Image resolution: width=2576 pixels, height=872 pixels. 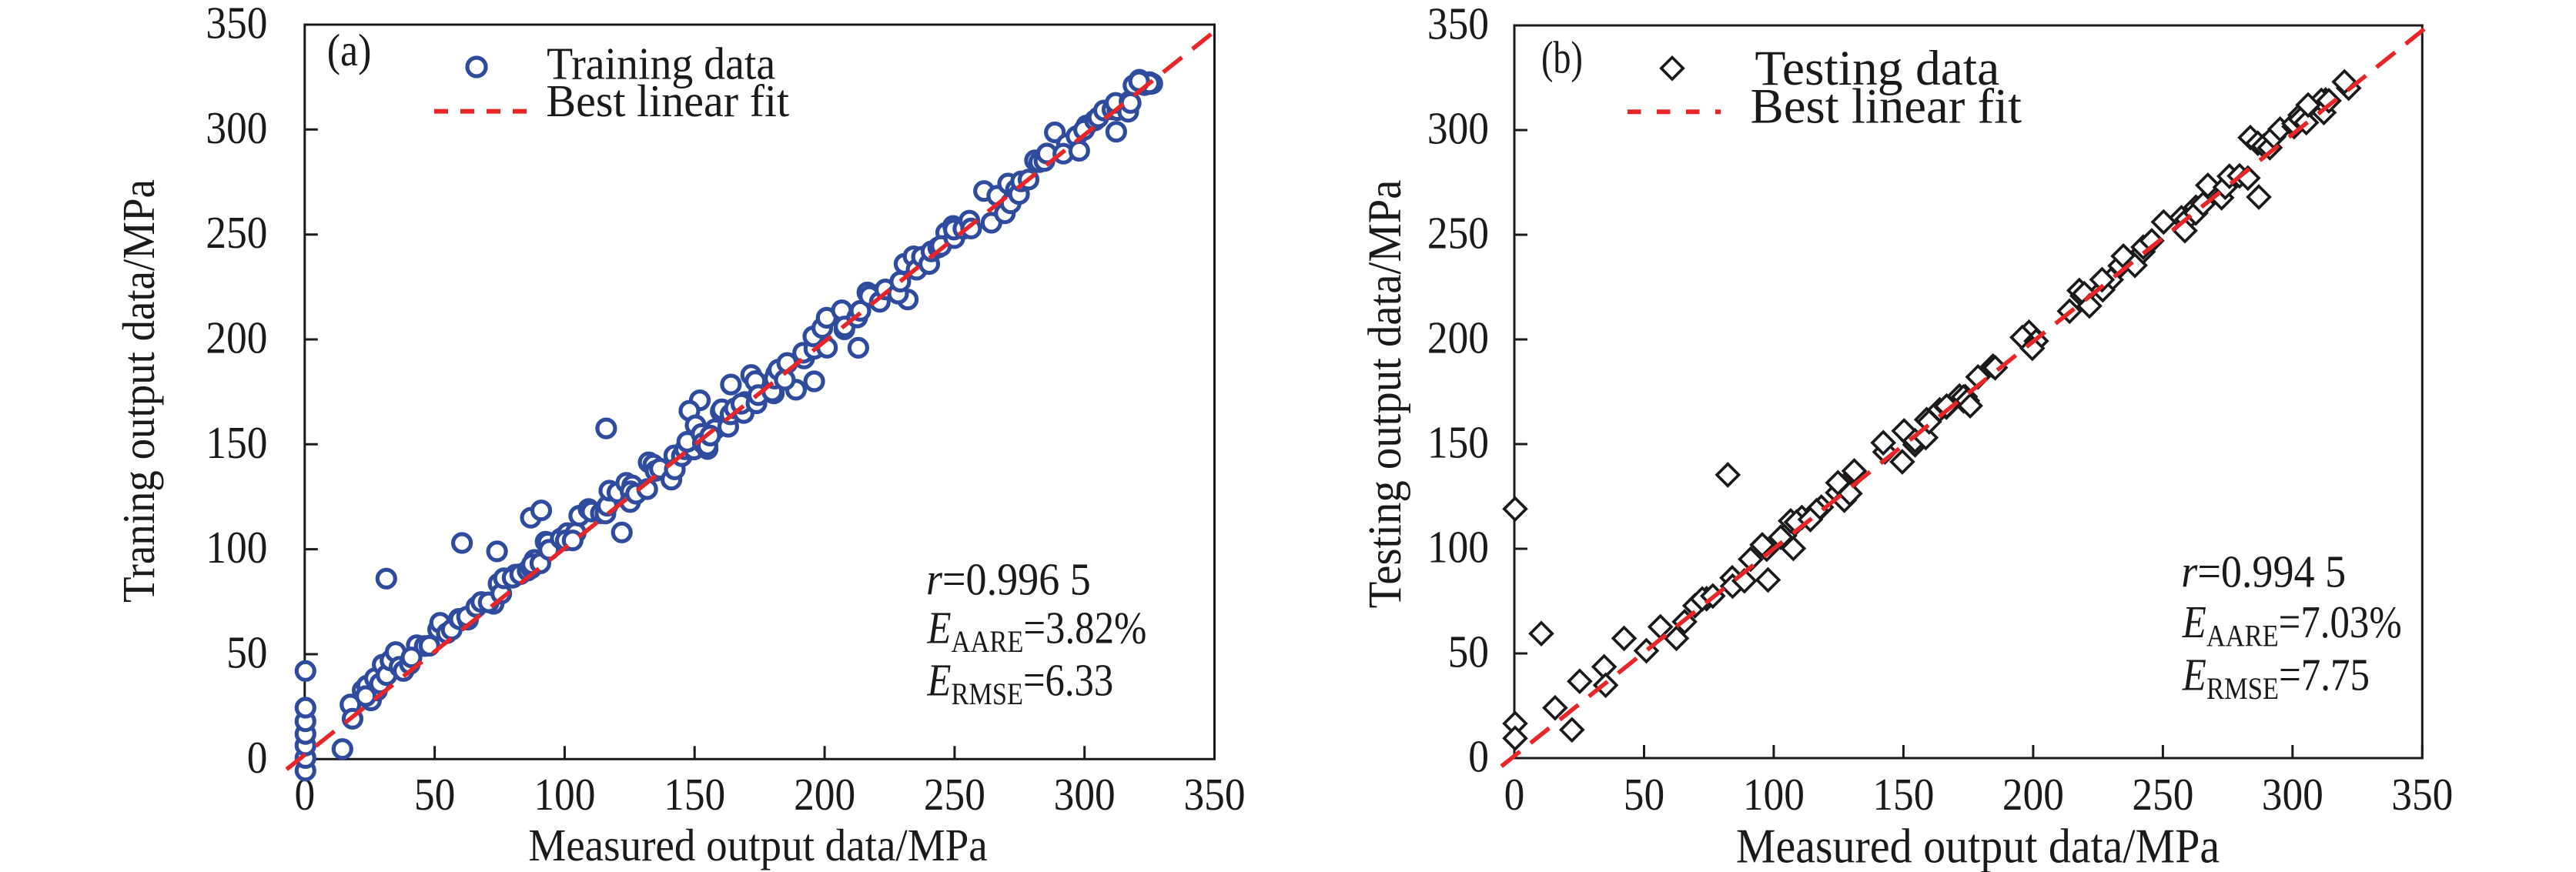 What do you see at coordinates (2276, 678) in the screenshot?
I see `svg-text: ERMSE=7.75` at bounding box center [2276, 678].